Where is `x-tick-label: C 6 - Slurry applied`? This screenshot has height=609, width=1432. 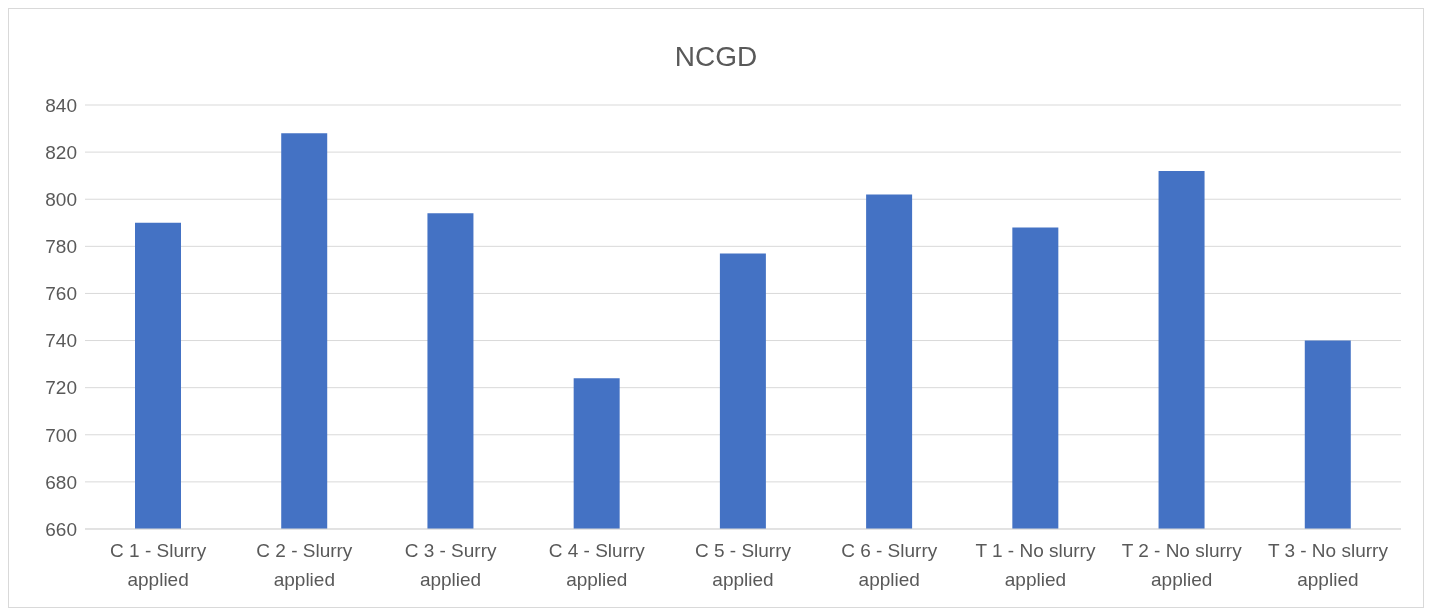
x-tick-label: C 6 - Slurry applied is located at coordinates (889, 565).